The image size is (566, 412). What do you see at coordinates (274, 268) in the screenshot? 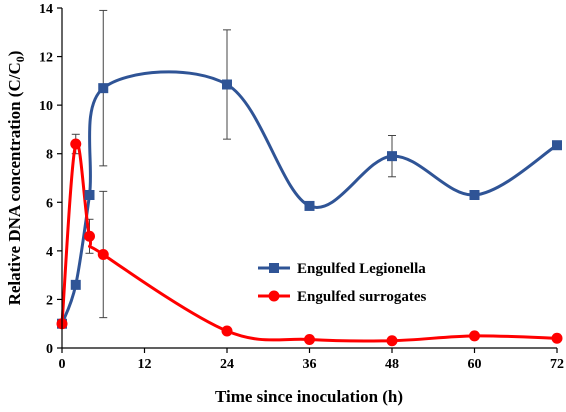
I see `legend-marker-legionella` at bounding box center [274, 268].